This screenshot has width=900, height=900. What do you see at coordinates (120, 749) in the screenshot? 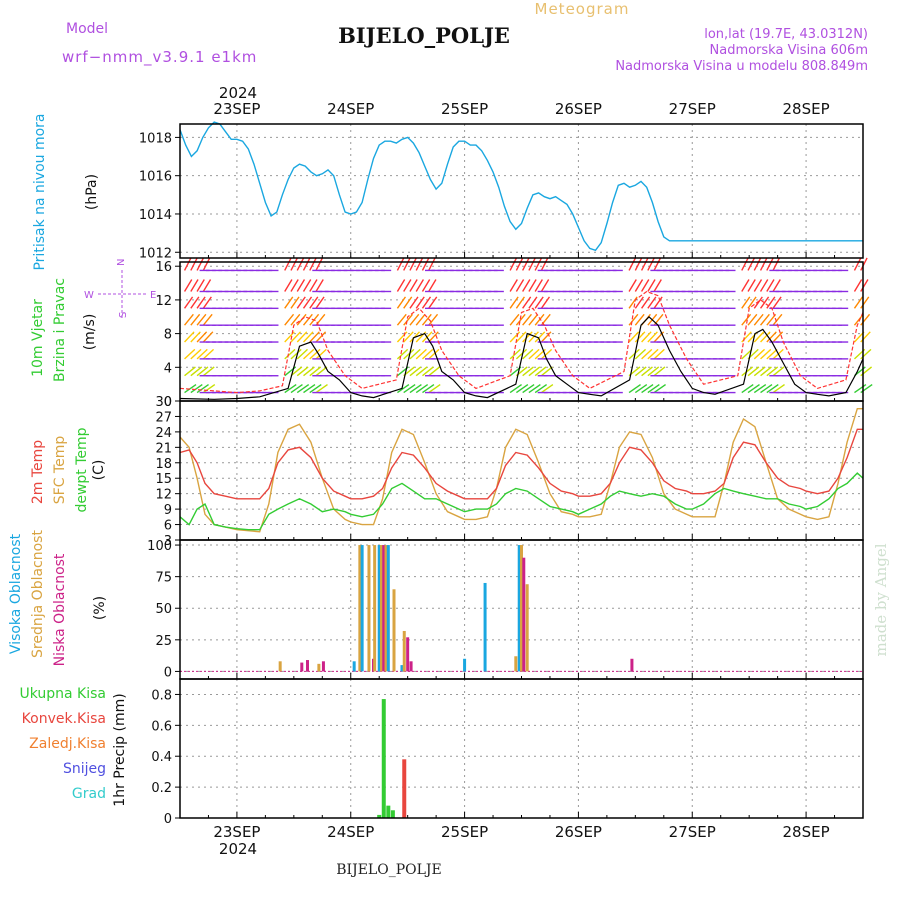
I see `precip-ylabel: 1hr Precip (mm)` at bounding box center [120, 749].